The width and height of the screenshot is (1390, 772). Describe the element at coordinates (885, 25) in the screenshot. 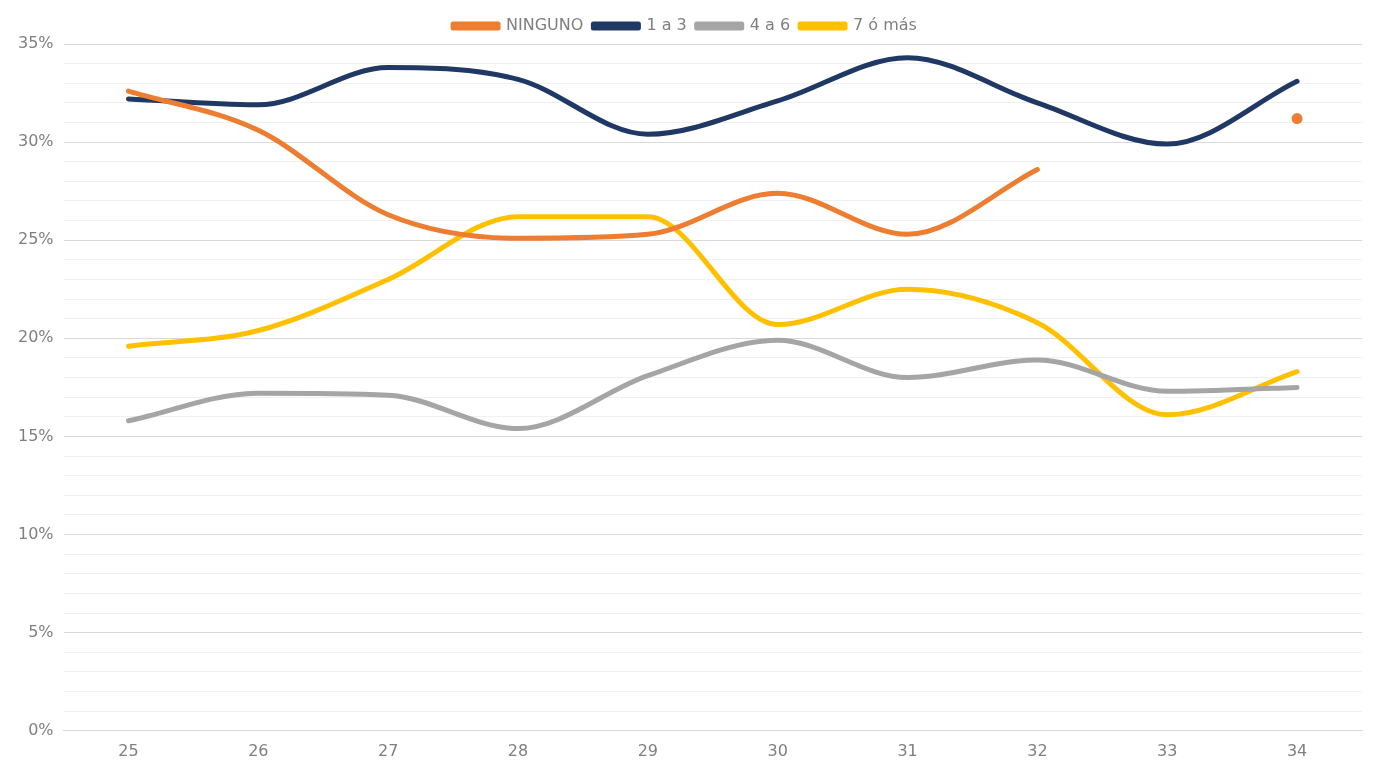

I see `legend-label: 7 ó más` at that location.